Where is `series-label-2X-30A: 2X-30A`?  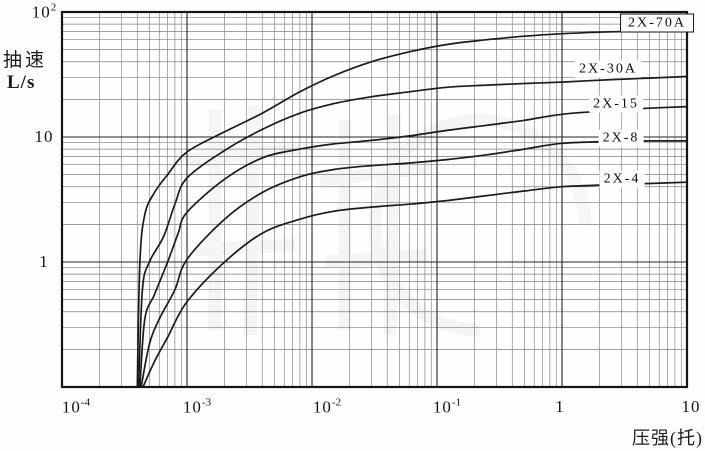
series-label-2X-30A: 2X-30A is located at coordinates (608, 69).